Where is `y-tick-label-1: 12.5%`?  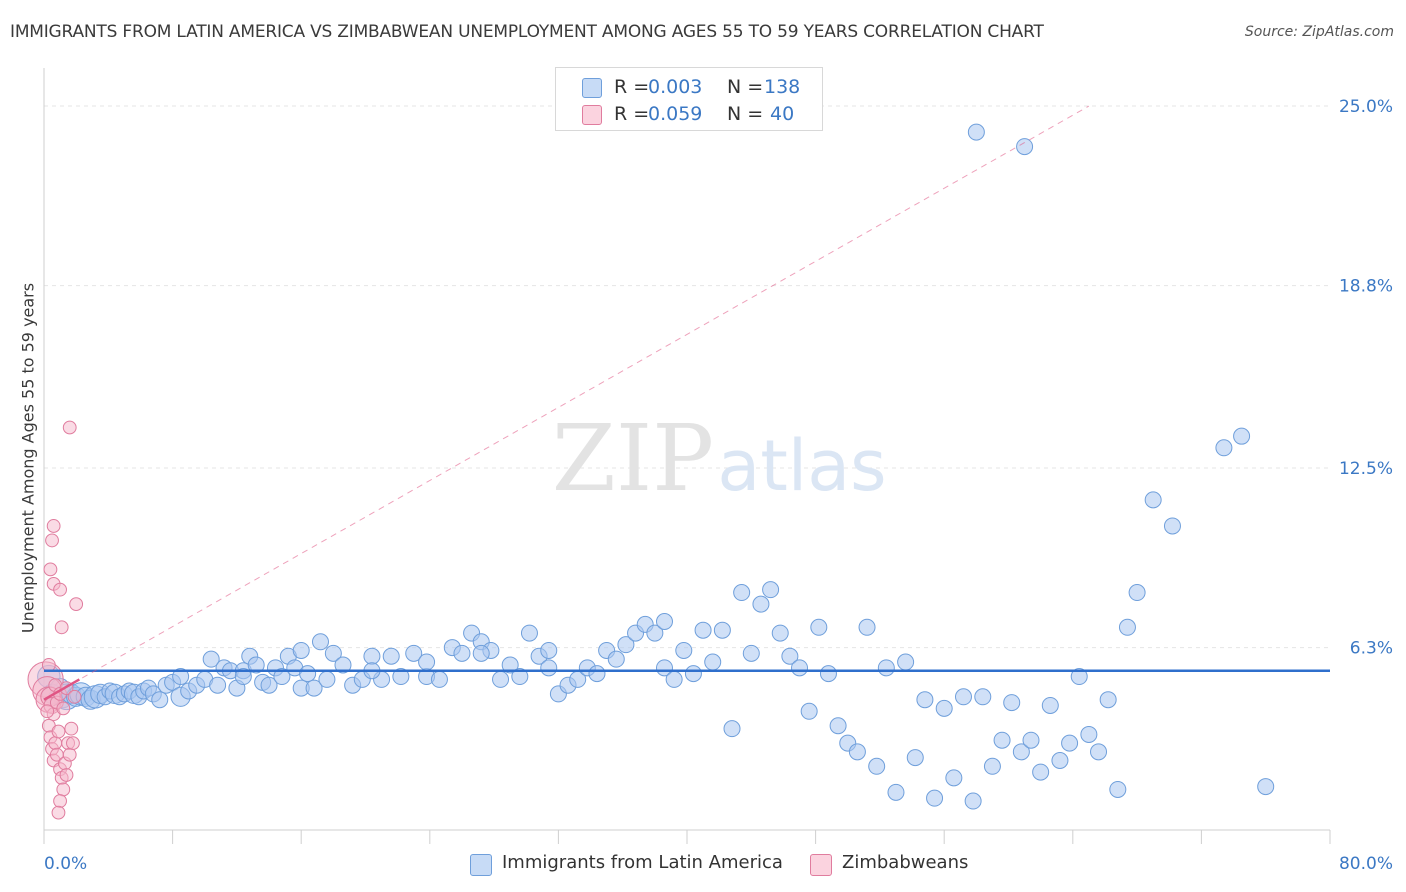
y-tick-label-1: 12.5% is located at coordinates (1366, 469).